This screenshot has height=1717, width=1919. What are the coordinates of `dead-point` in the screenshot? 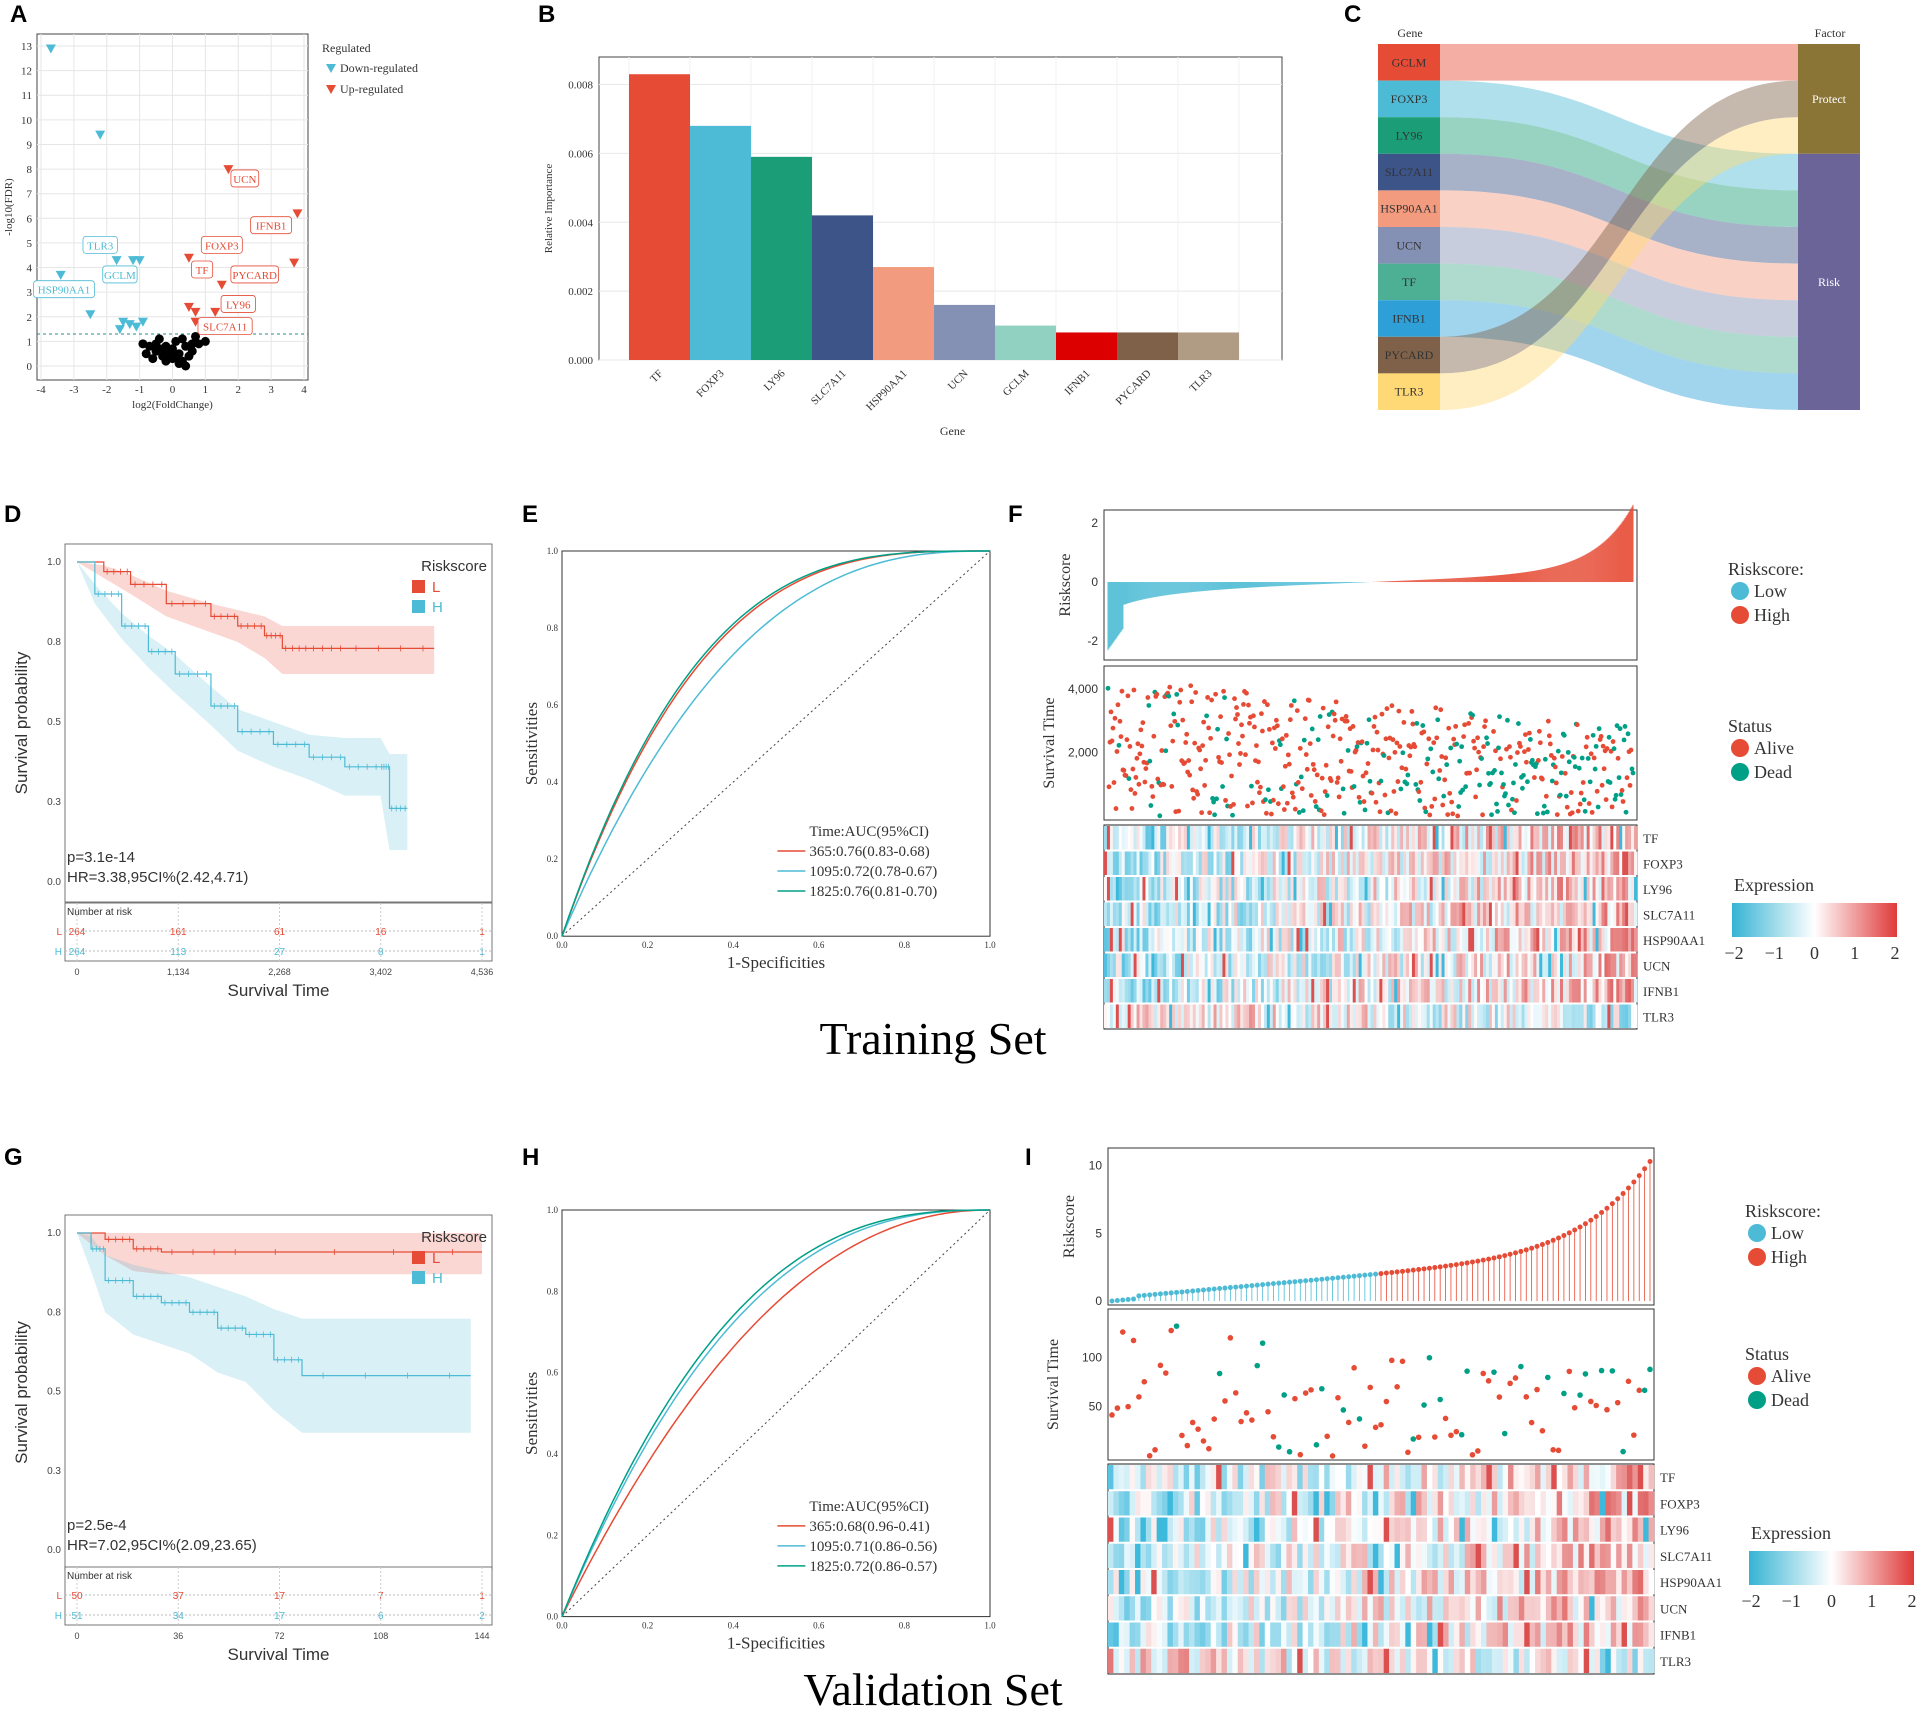 It's located at (1462, 747).